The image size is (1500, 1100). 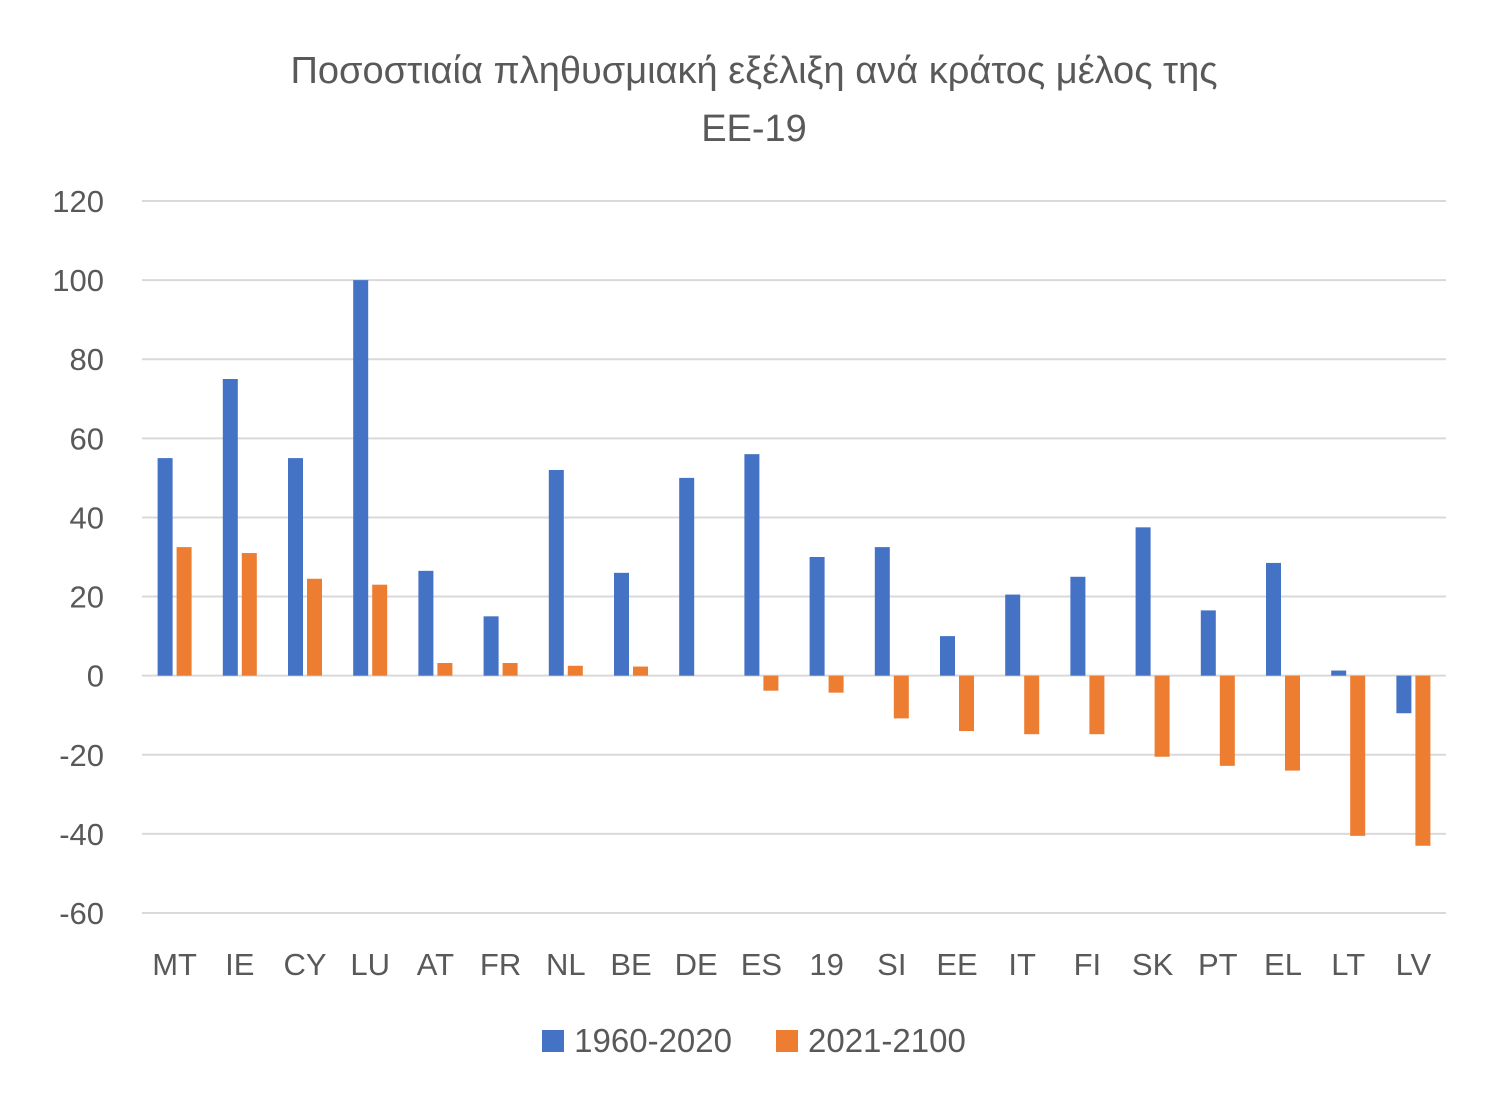 I want to click on bar-series-1-ES, so click(x=752, y=565).